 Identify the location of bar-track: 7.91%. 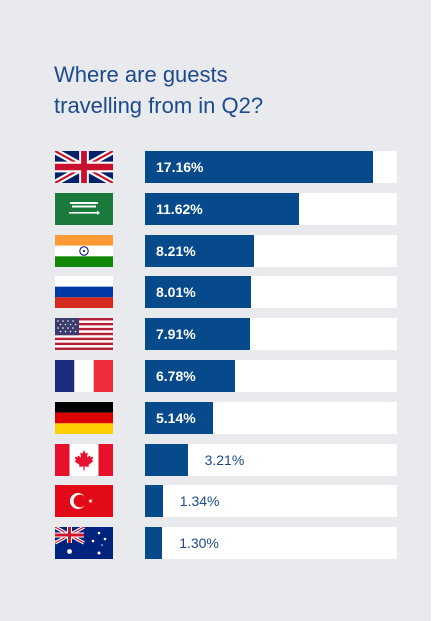
(271, 334).